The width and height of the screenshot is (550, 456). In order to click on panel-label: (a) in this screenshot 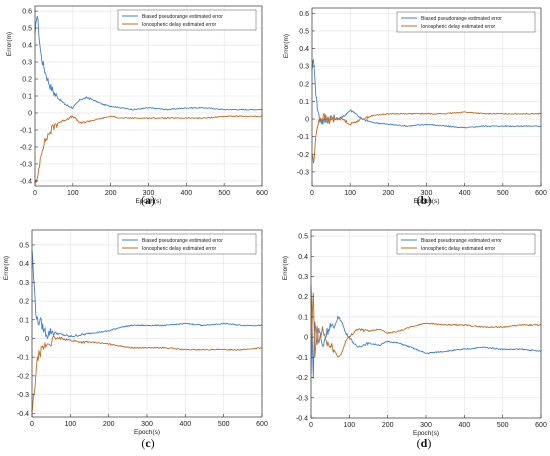, I will do `click(148, 200)`.